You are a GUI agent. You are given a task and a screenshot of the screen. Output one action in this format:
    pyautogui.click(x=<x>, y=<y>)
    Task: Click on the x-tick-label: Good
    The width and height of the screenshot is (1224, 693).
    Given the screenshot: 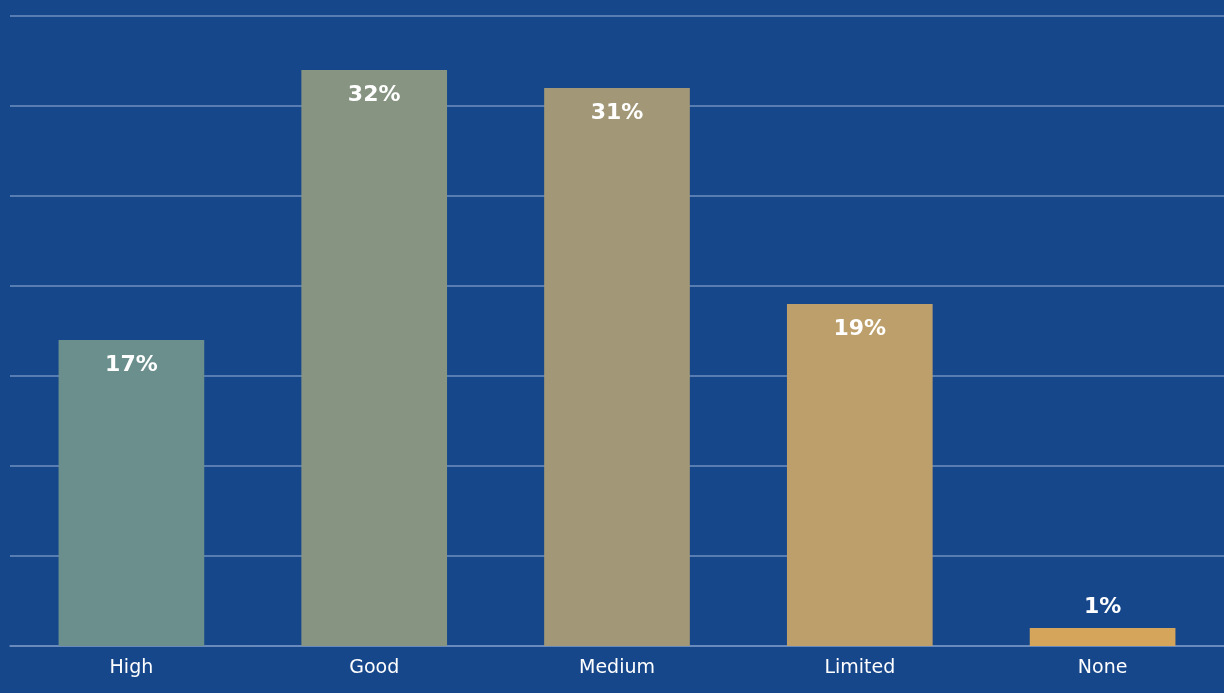 What is the action you would take?
    pyautogui.click(x=374, y=665)
    